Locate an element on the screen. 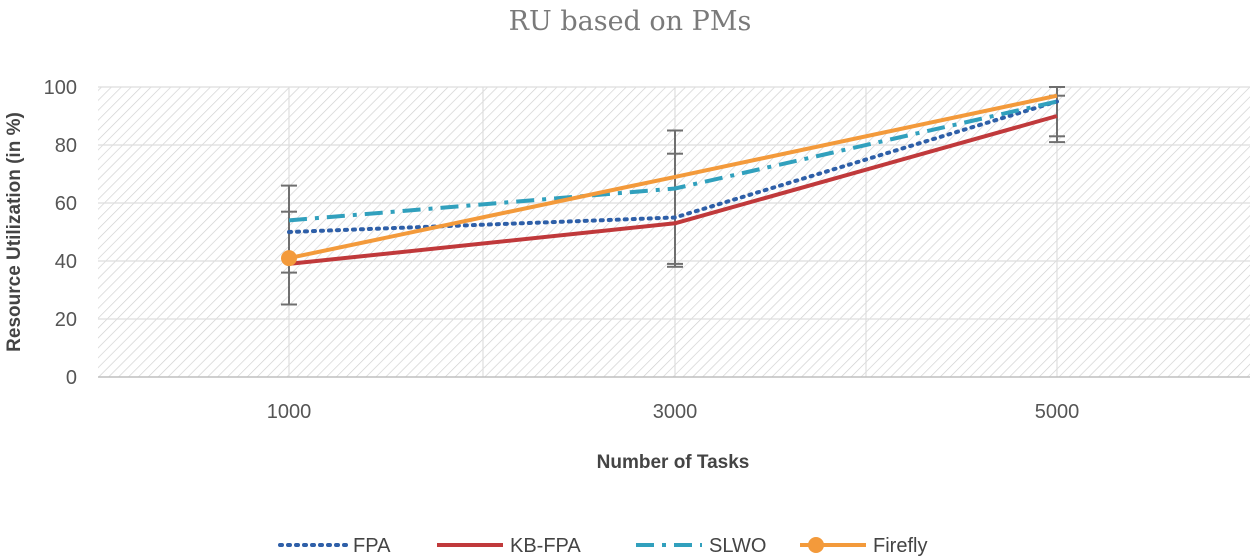 The image size is (1250, 559). series-marker-firefly is located at coordinates (289, 258).